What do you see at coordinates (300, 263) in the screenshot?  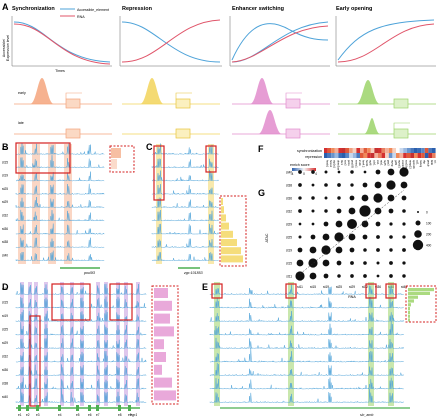 I see `dot-rna-st11-atac-st15` at bounding box center [300, 263].